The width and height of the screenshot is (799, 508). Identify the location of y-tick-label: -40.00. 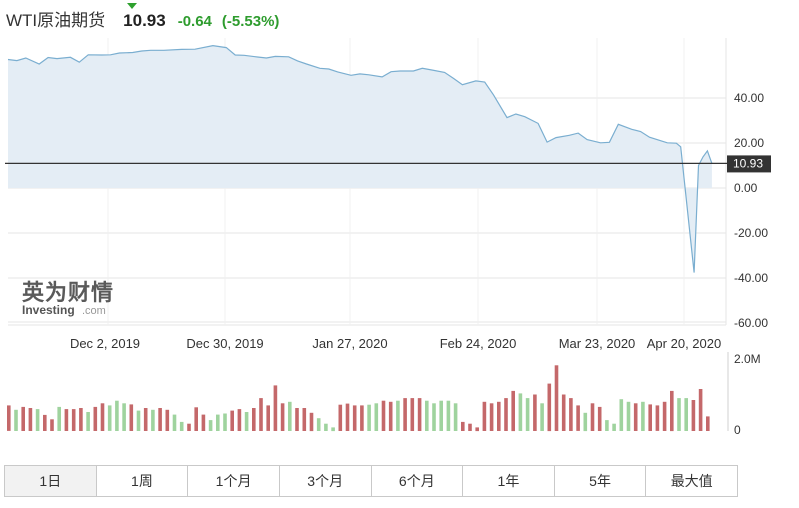
(751, 278).